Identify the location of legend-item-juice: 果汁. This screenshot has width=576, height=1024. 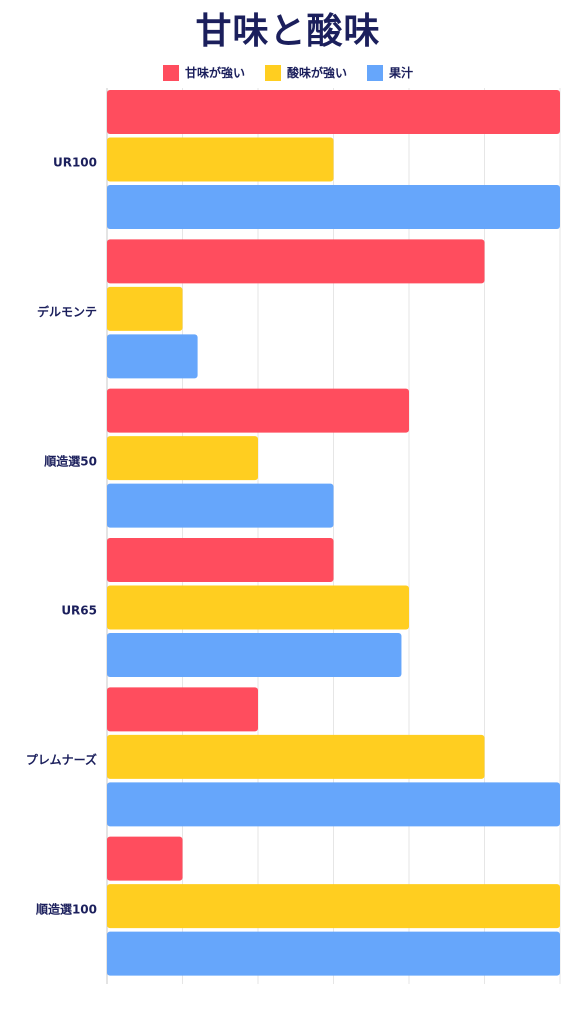
(390, 72).